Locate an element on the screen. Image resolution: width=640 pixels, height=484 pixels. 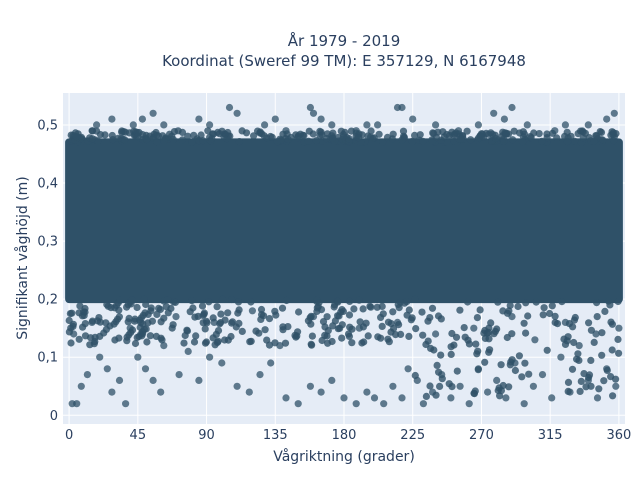
x-tick-label: 135 is located at coordinates (275, 435).